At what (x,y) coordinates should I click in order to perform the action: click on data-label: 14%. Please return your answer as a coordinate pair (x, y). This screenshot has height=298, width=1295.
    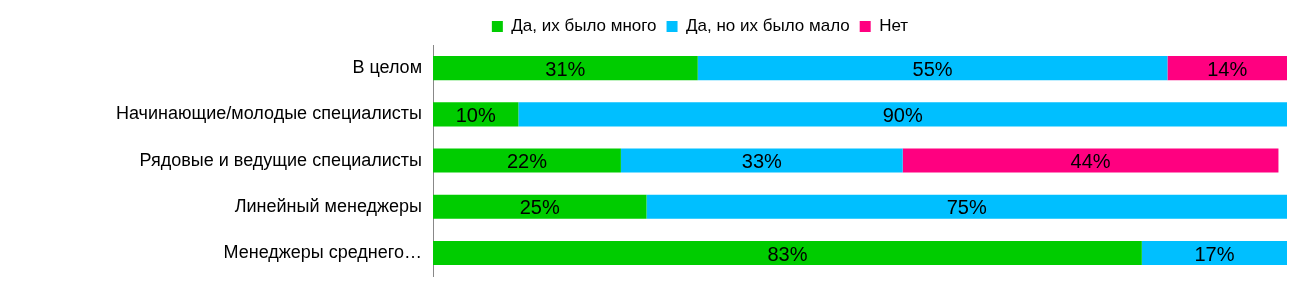
    Looking at the image, I should click on (1227, 68).